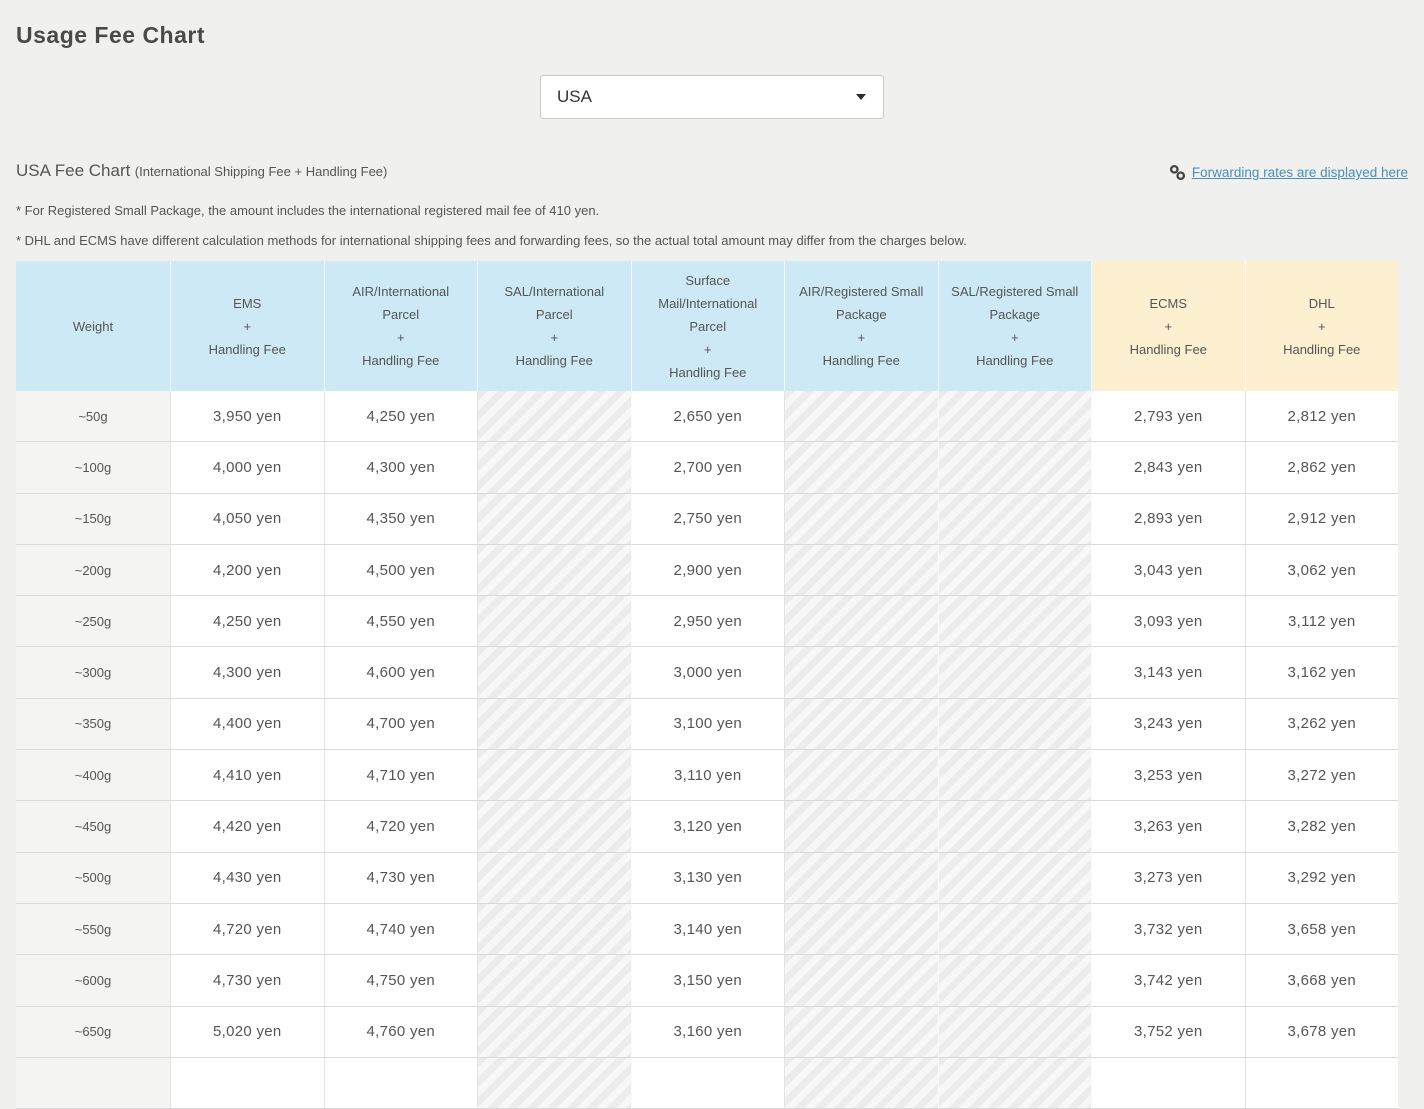 The image size is (1424, 1109). Describe the element at coordinates (708, 878) in the screenshot. I see `fee-cell: 3,130 yen` at that location.